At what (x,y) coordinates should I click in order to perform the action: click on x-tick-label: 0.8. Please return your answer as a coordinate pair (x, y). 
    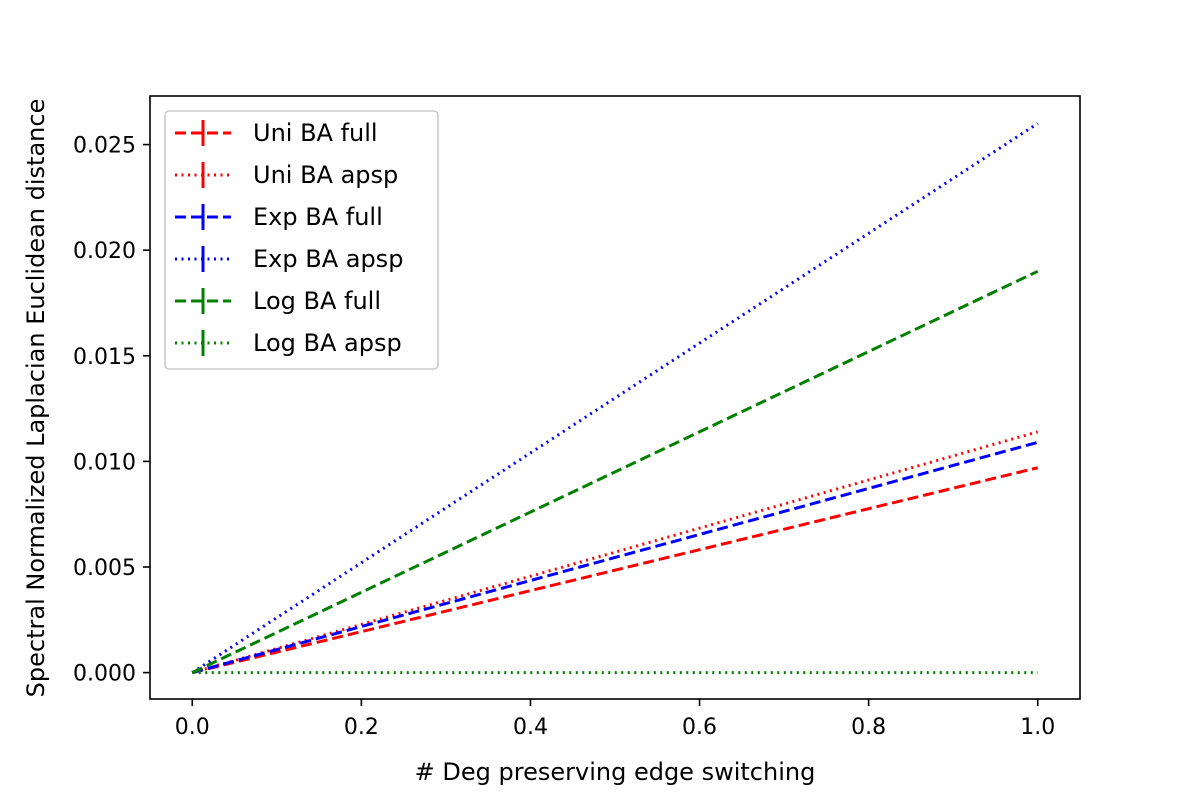
    Looking at the image, I should click on (868, 727).